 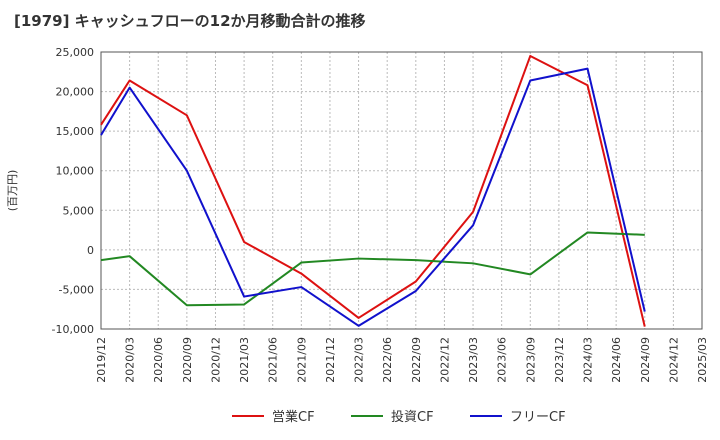 I want to click on x-tick-label: 2020/12, so click(x=215, y=360).